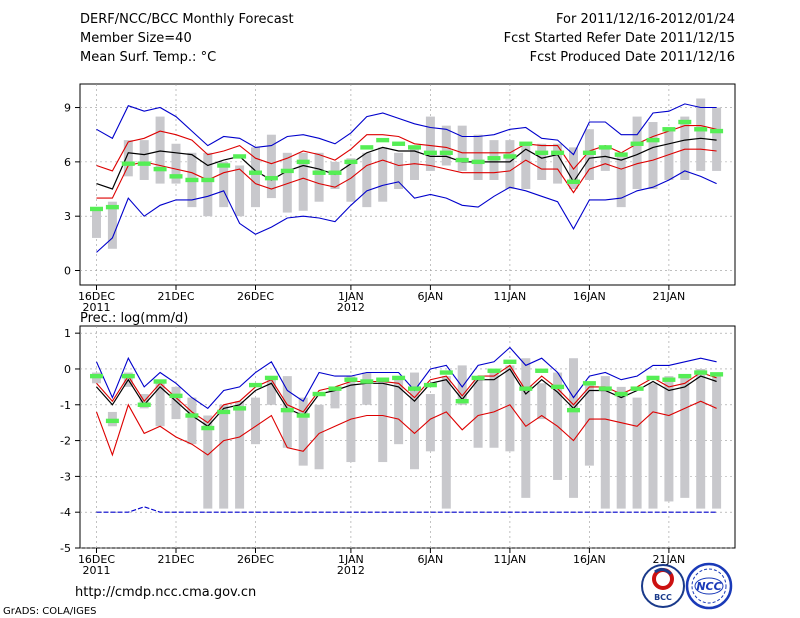 This screenshot has width=800, height=618. Describe the element at coordinates (430, 296) in the screenshot. I see `x-tick-label: 6JAN` at that location.